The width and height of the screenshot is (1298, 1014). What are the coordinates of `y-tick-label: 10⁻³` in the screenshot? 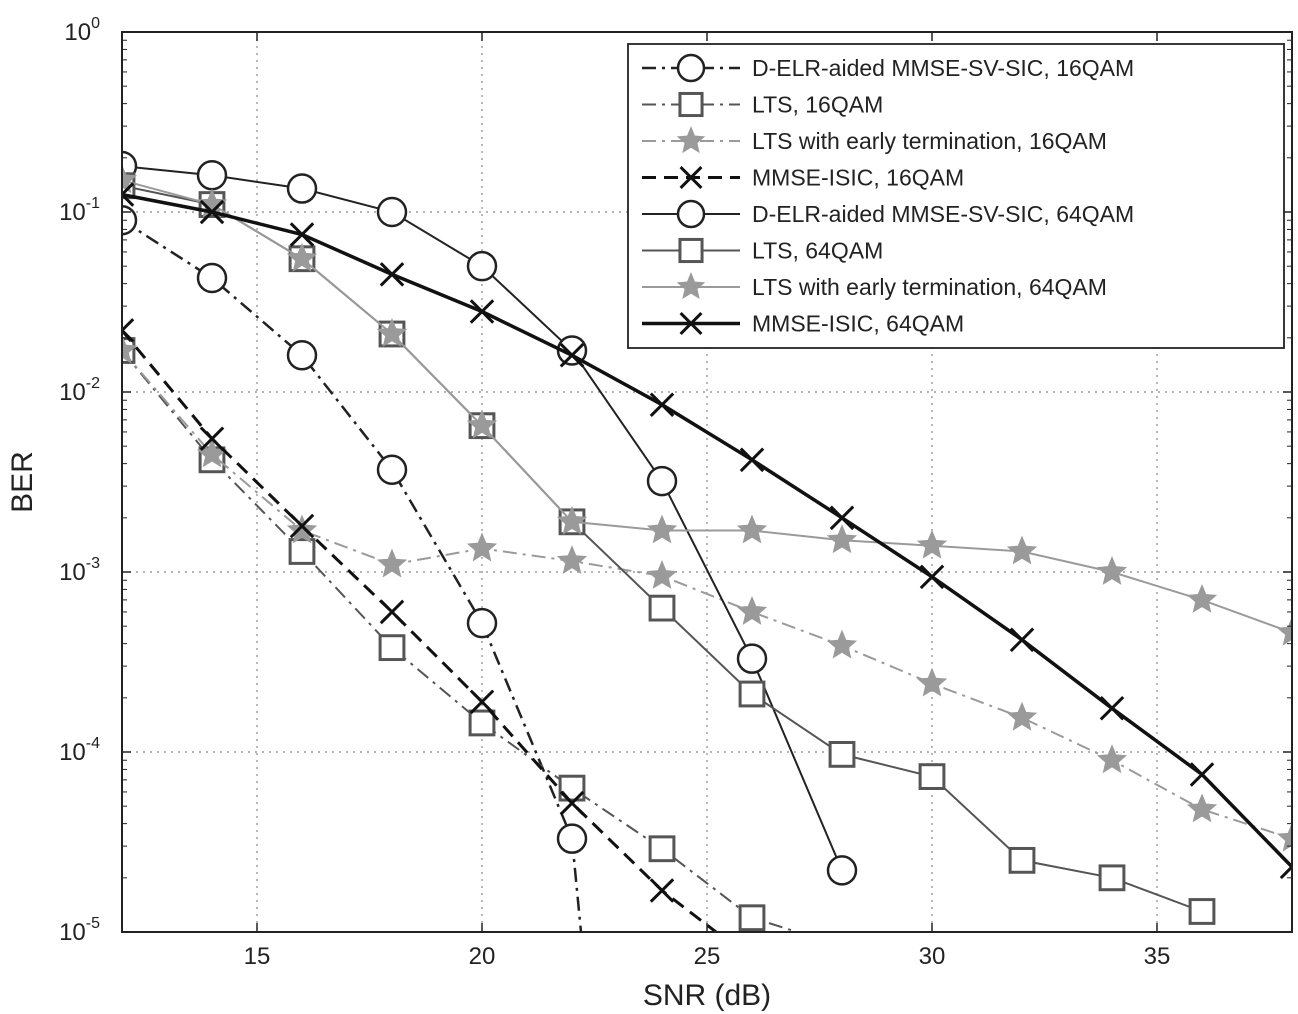 It's located at (79, 570).